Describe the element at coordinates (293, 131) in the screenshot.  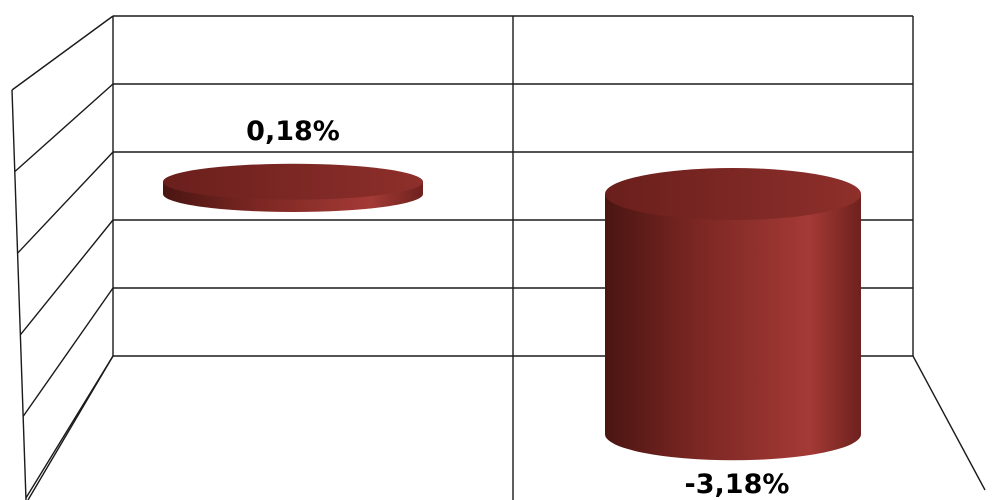
I see `data-label-1: 0,18%` at that location.